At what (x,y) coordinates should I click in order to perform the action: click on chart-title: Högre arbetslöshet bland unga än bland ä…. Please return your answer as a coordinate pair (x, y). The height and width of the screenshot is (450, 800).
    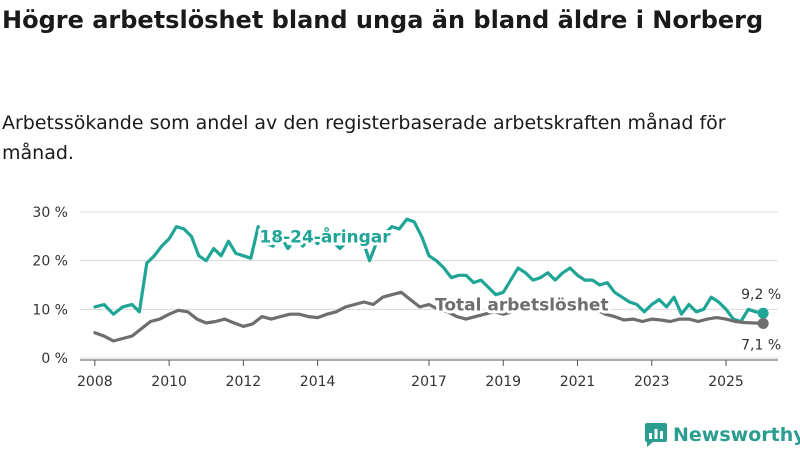
    Looking at the image, I should click on (383, 20).